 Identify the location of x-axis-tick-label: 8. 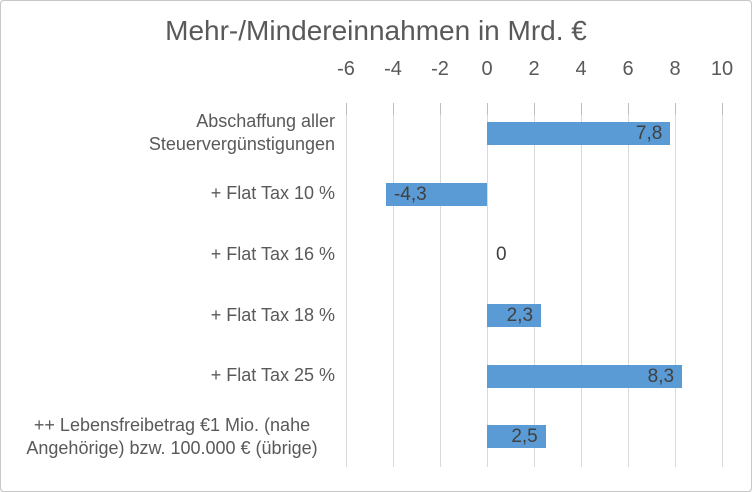
(675, 69).